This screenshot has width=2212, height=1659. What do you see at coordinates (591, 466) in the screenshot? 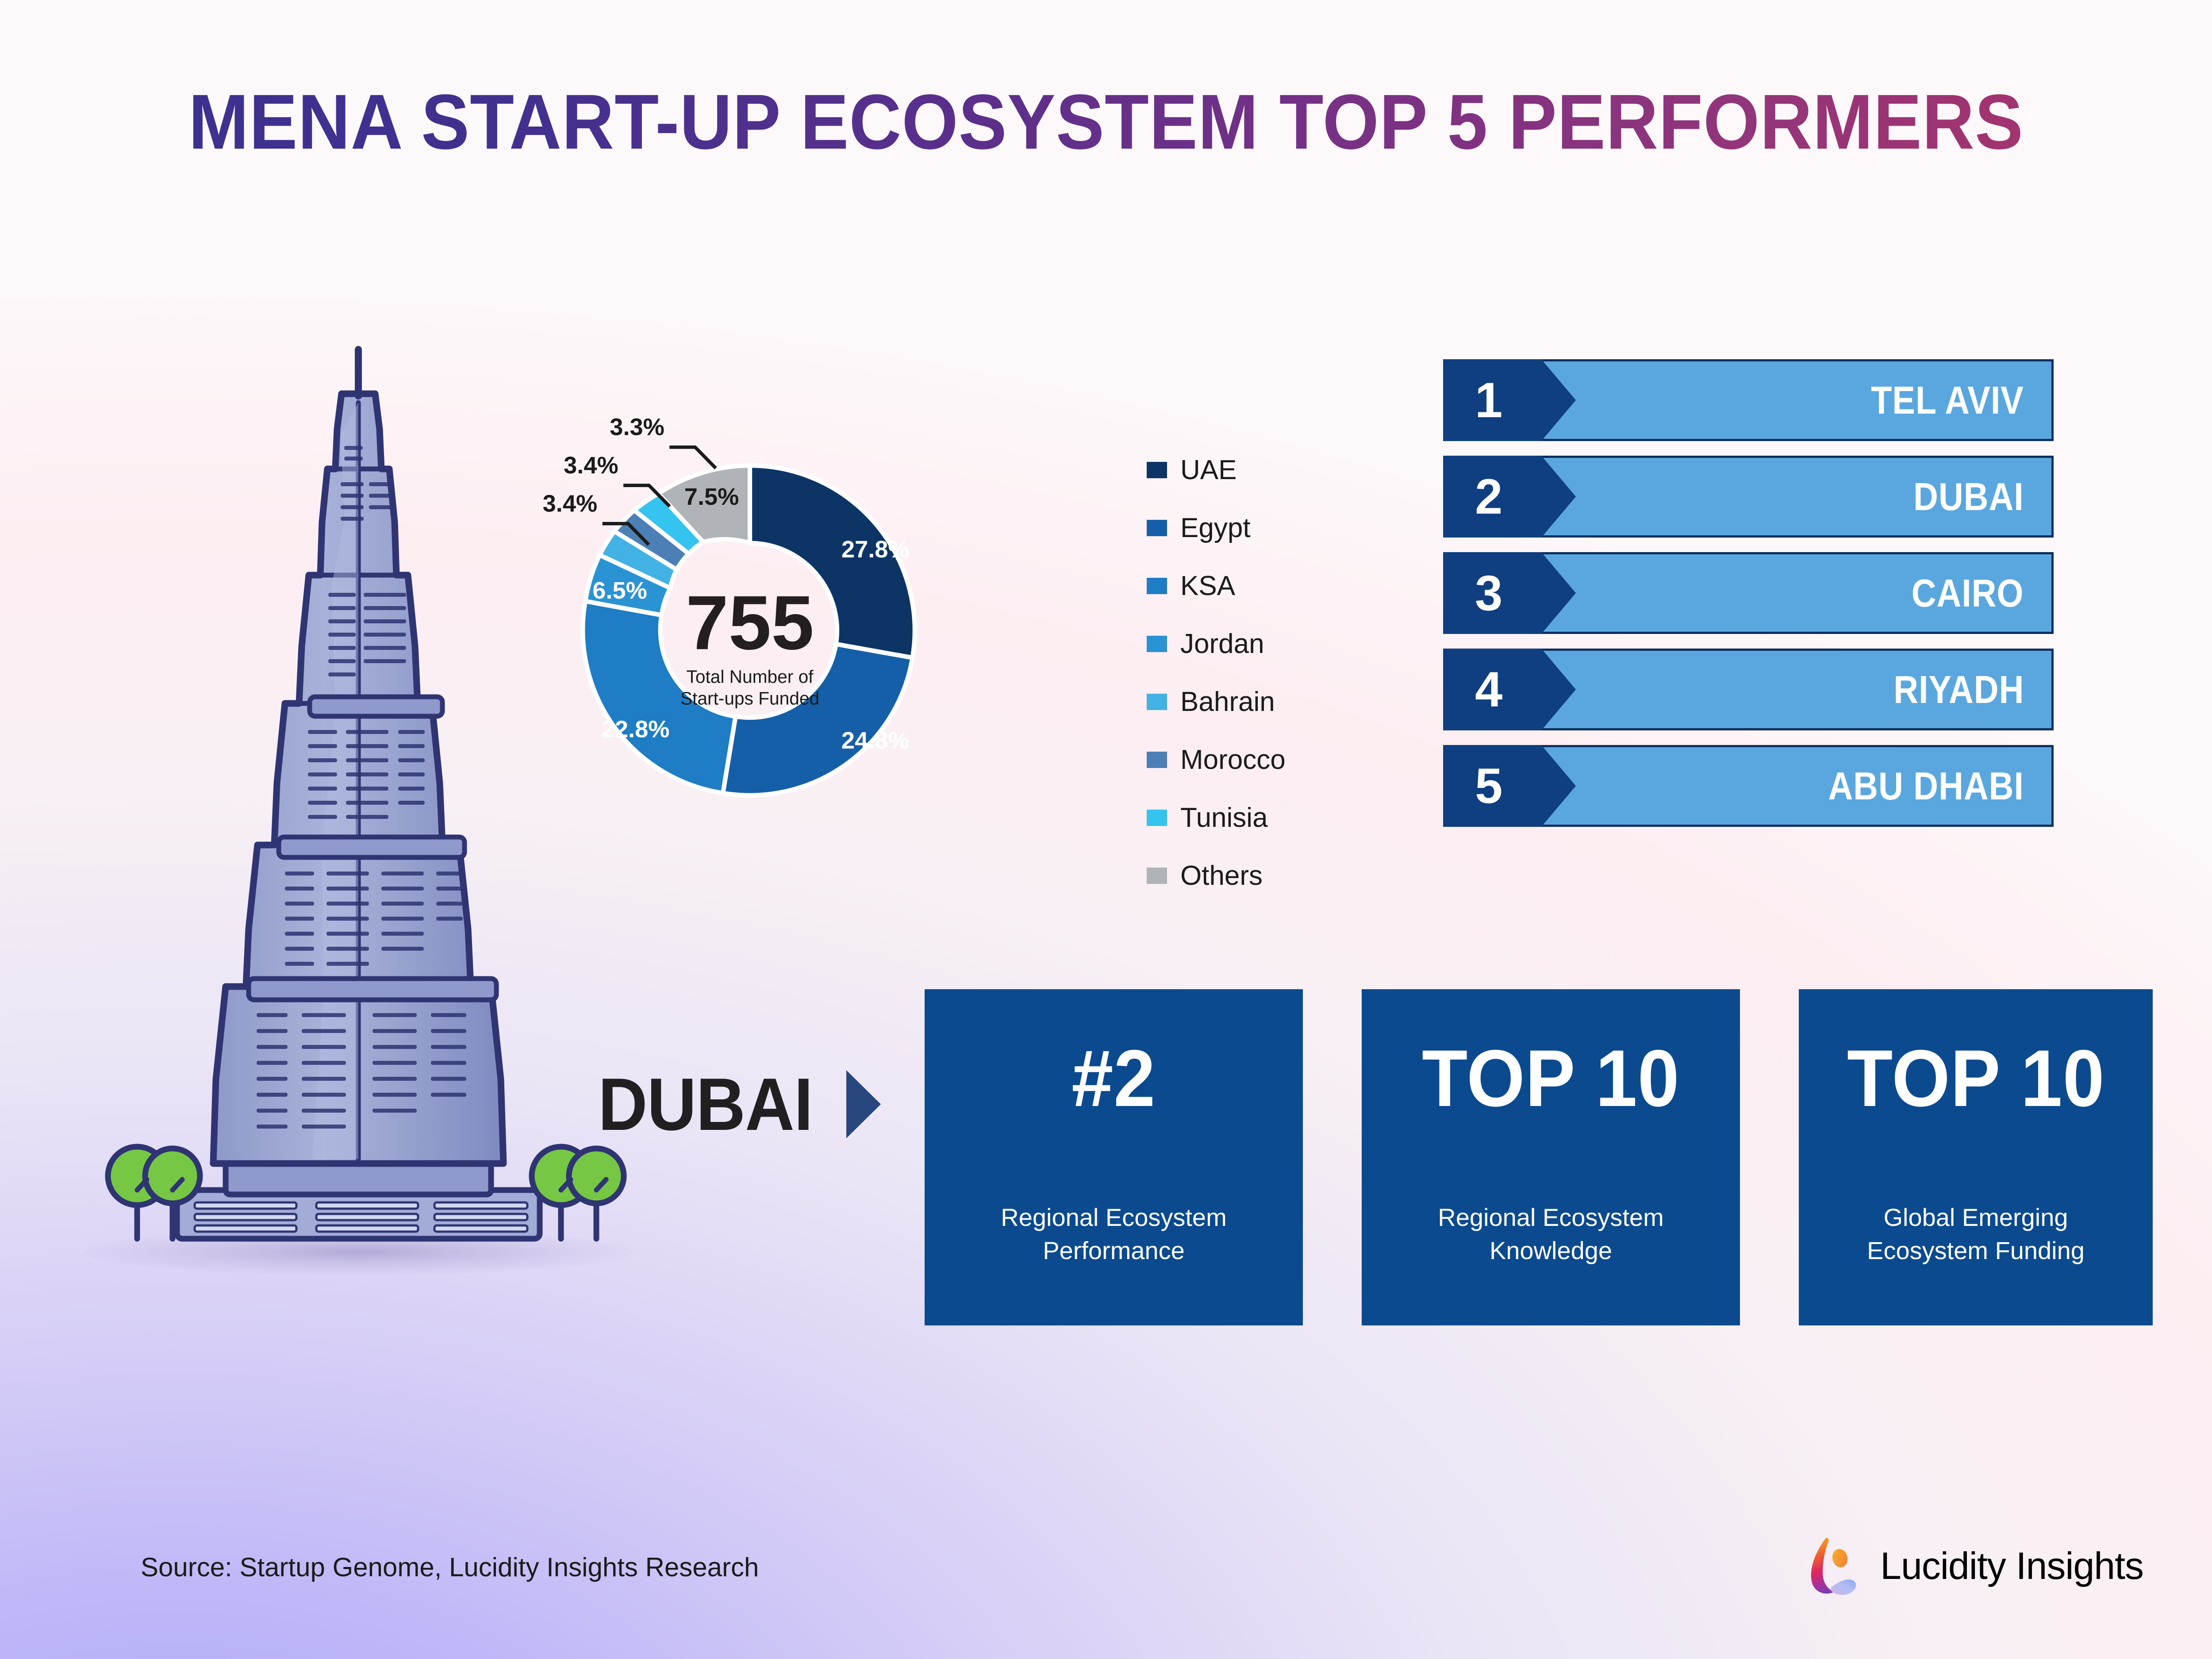
I see `slice-label-morocco: 3.4%` at bounding box center [591, 466].